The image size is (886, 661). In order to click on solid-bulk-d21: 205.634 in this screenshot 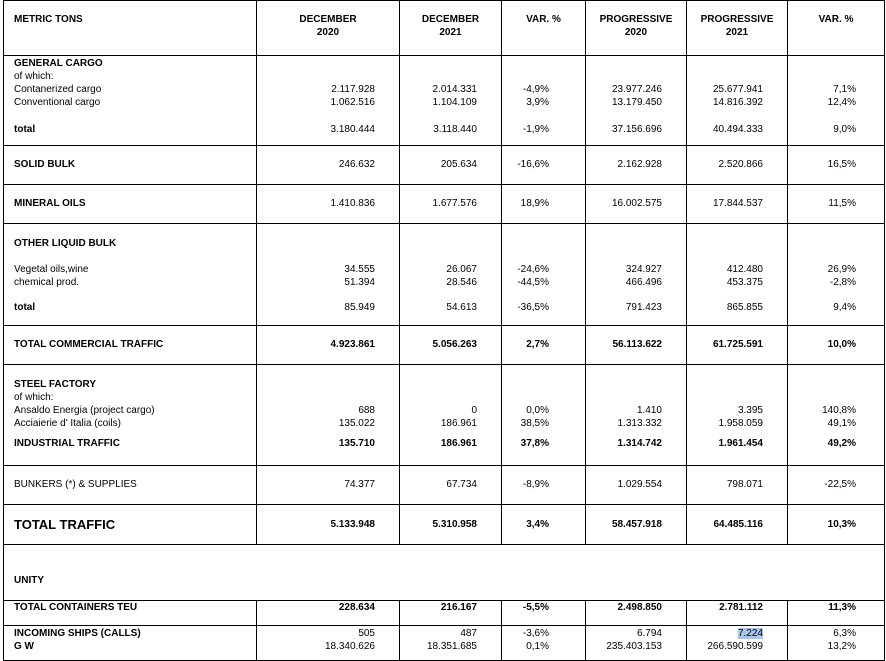, I will do `click(450, 165)`.